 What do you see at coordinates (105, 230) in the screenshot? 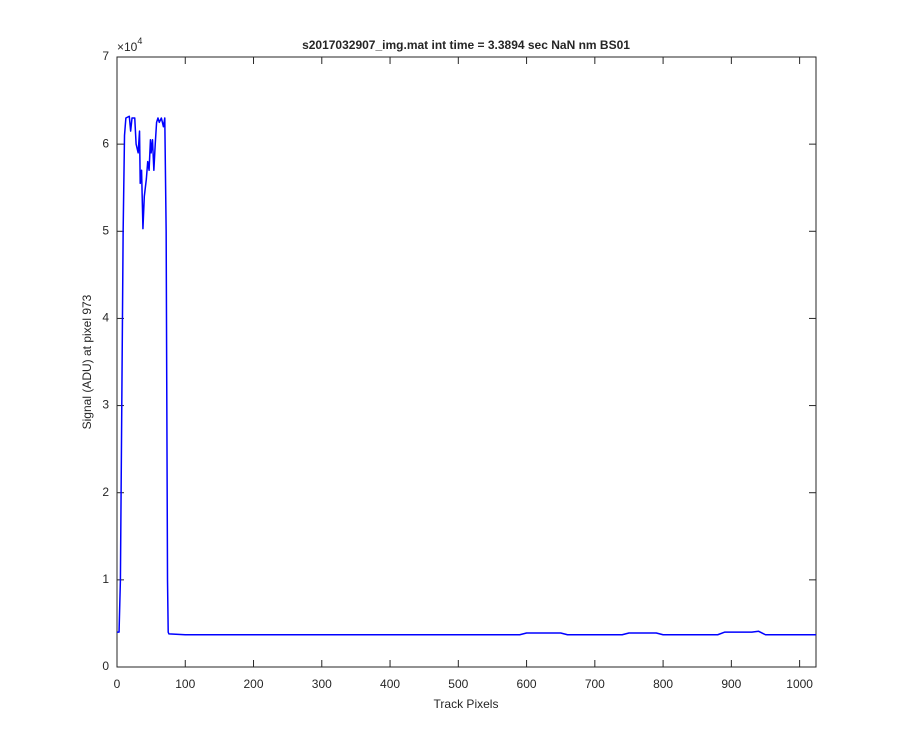
I see `y-tick-label: 5` at bounding box center [105, 230].